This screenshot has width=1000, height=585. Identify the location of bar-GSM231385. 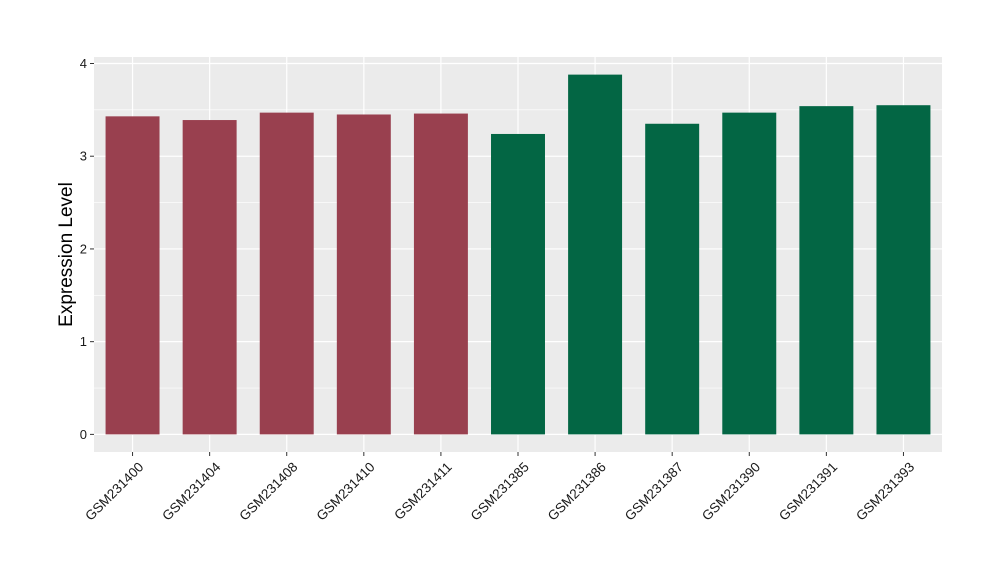
(518, 284).